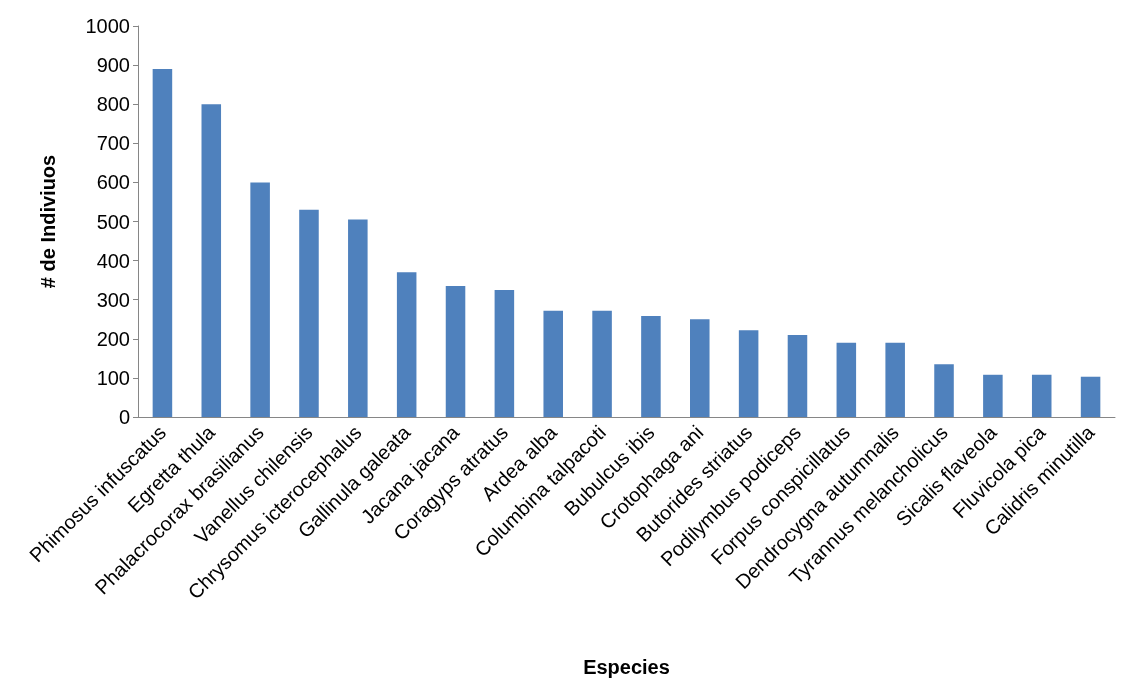  I want to click on y-tick-label: 800, so click(113, 104).